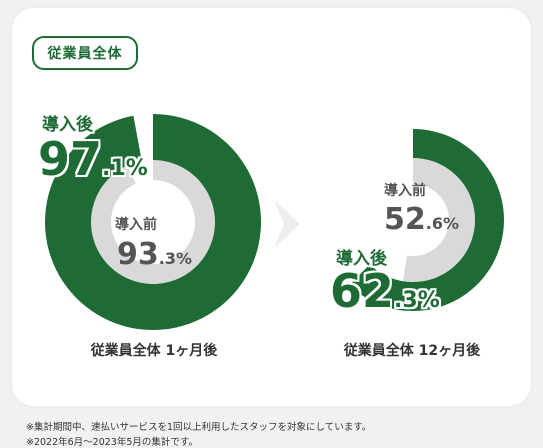 The image size is (543, 448). I want to click on donut1-before-label: 導入前, so click(136, 225).